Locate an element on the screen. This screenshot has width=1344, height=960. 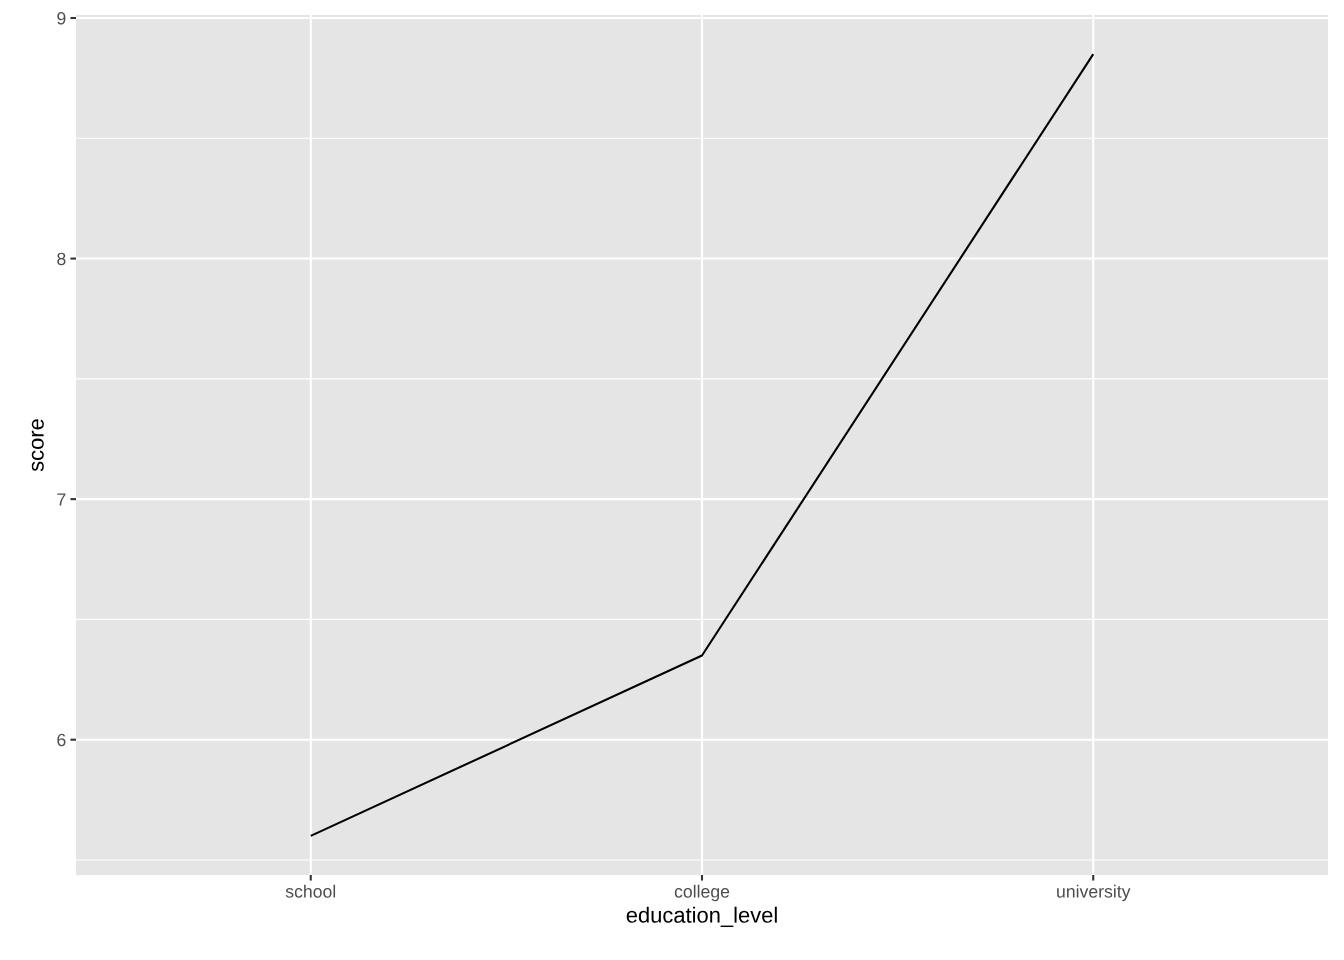
x-tick-label: college is located at coordinates (702, 893).